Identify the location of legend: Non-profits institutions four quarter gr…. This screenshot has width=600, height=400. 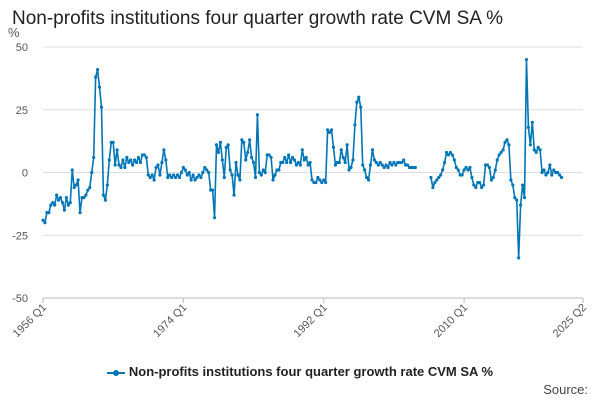
(300, 371).